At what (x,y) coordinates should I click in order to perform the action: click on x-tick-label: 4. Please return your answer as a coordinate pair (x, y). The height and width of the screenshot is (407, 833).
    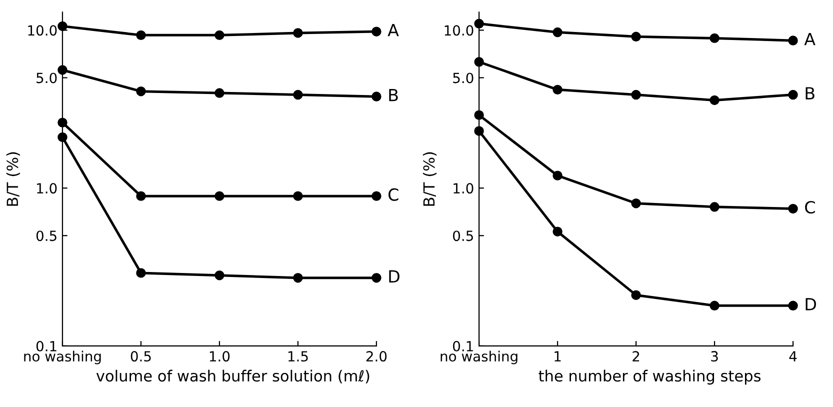
    Looking at the image, I should click on (793, 356).